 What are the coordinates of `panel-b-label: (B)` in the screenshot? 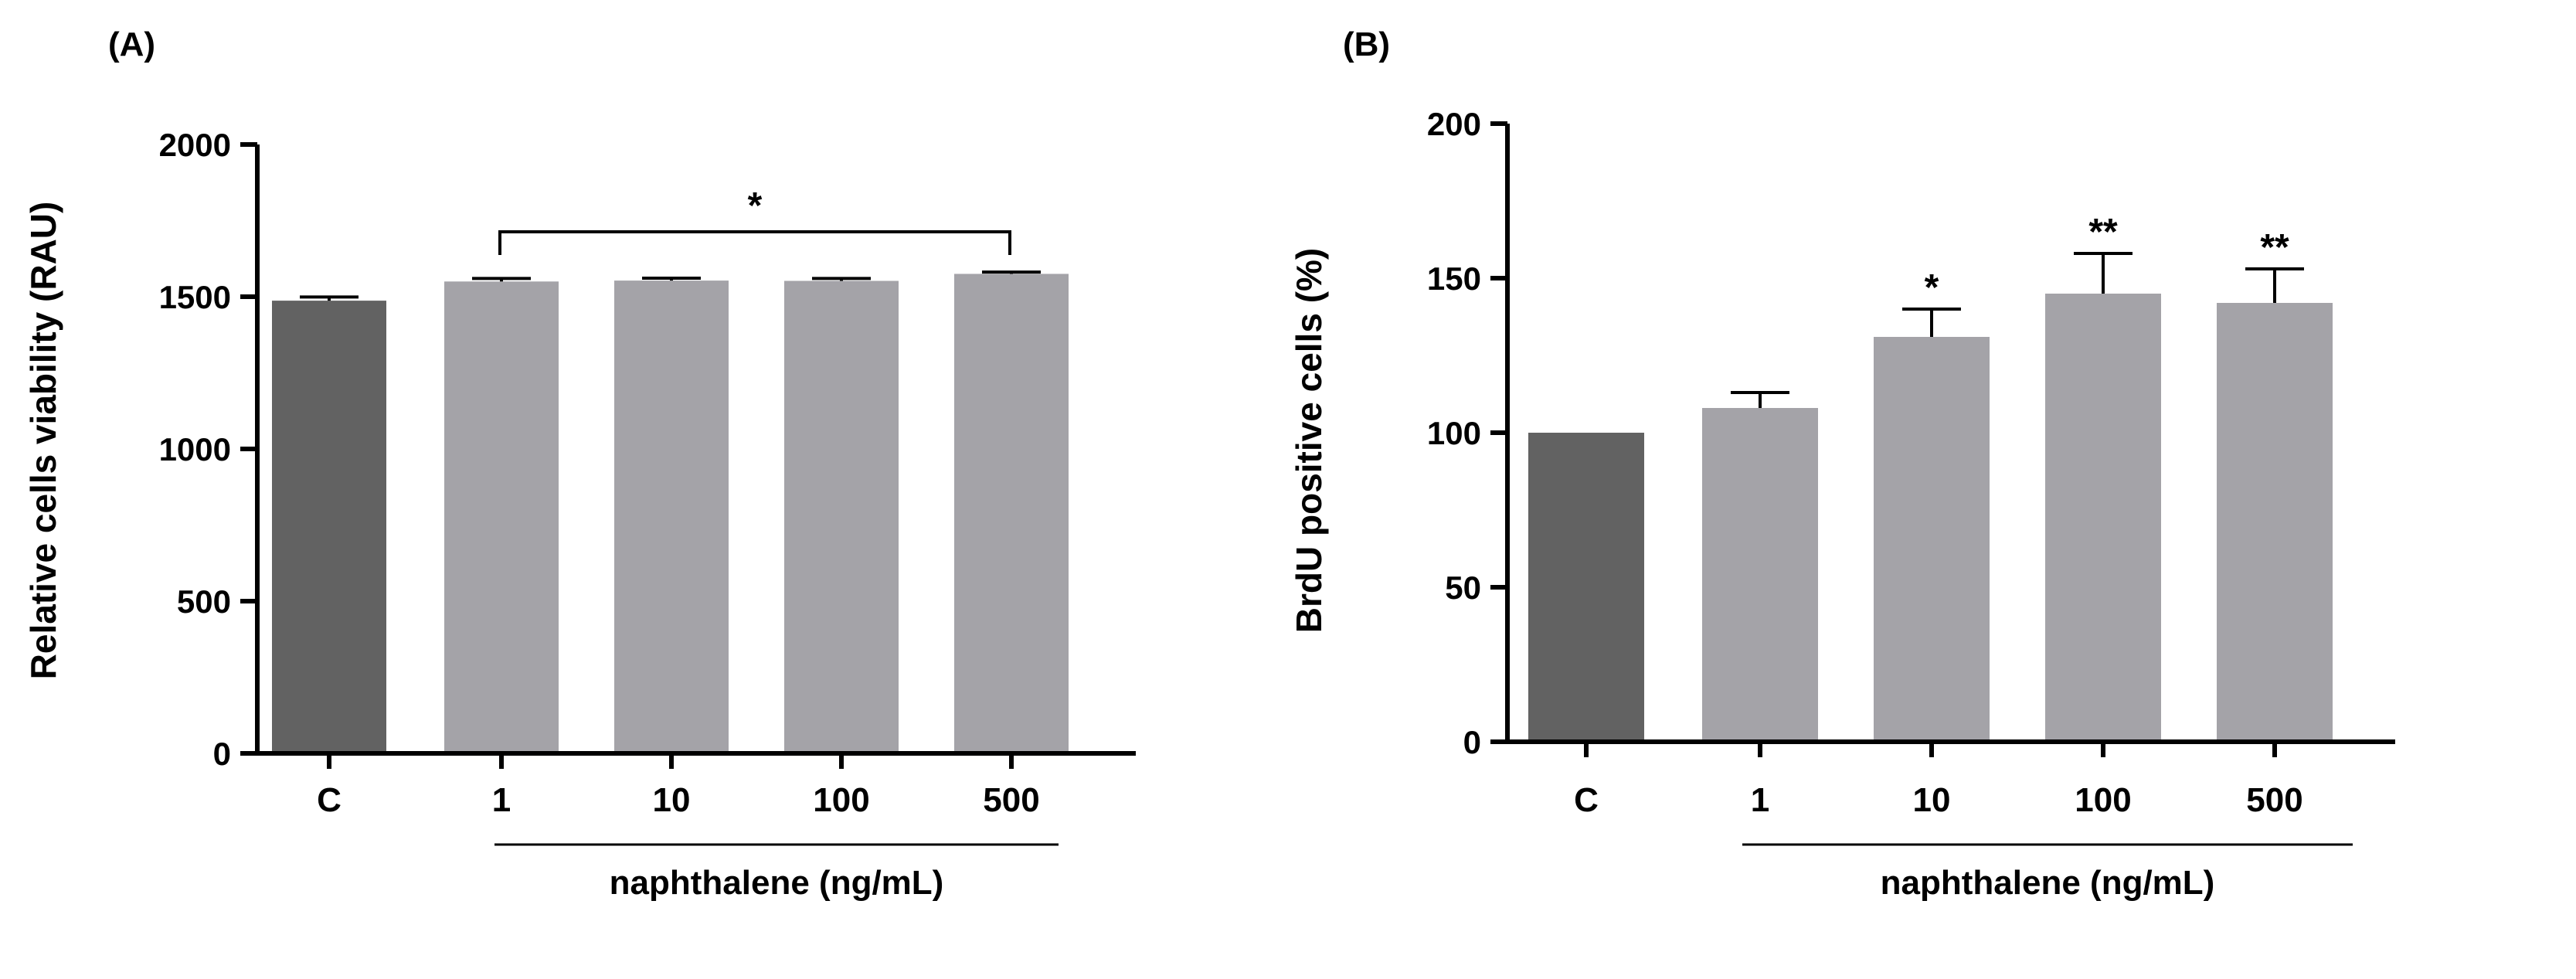 It's located at (1366, 44).